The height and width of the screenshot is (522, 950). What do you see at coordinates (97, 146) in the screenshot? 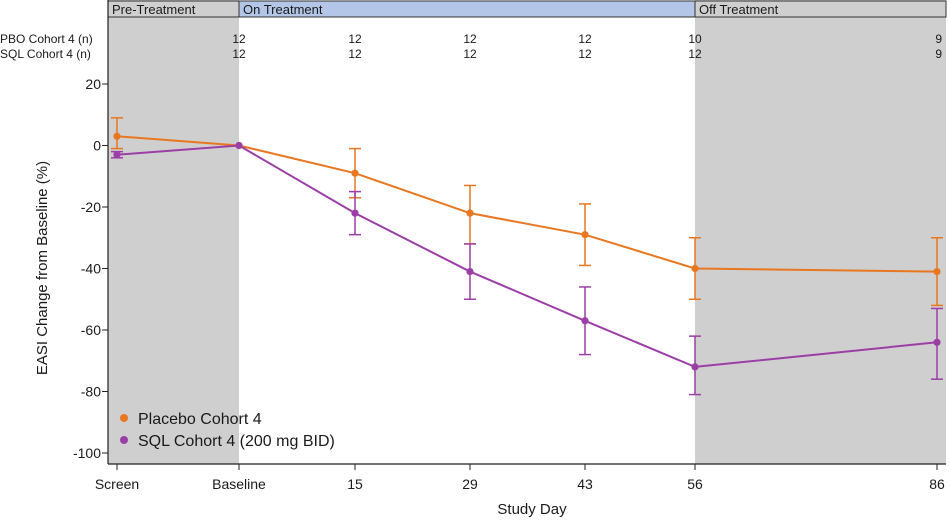
I see `y-tick-label-1: 0` at bounding box center [97, 146].